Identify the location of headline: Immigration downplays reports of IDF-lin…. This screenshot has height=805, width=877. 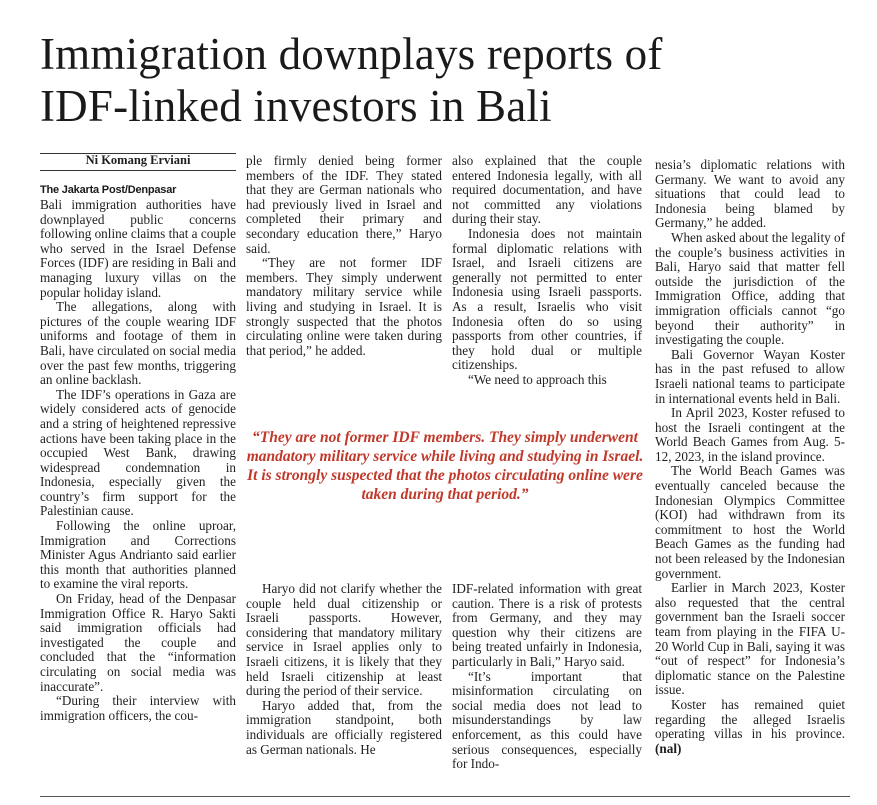
(450, 80).